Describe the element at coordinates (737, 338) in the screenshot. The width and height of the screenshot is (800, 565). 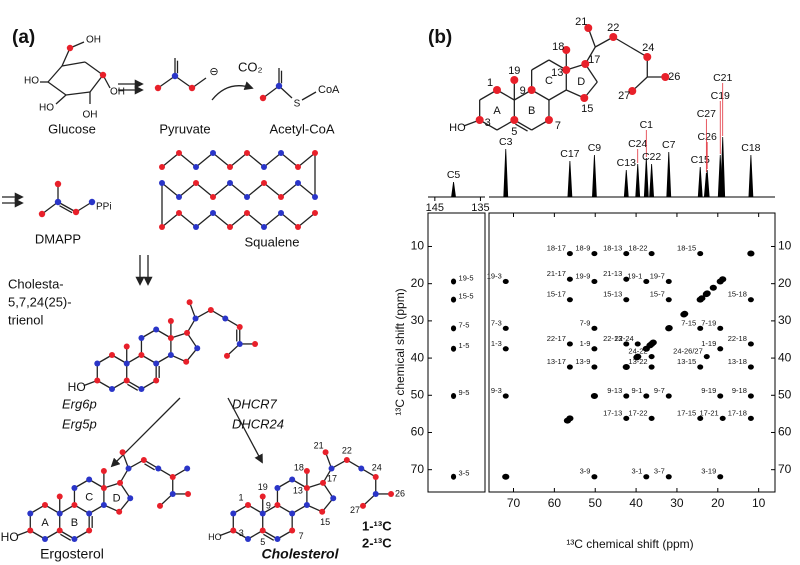
I see `cross-peak-label: 22-18` at that location.